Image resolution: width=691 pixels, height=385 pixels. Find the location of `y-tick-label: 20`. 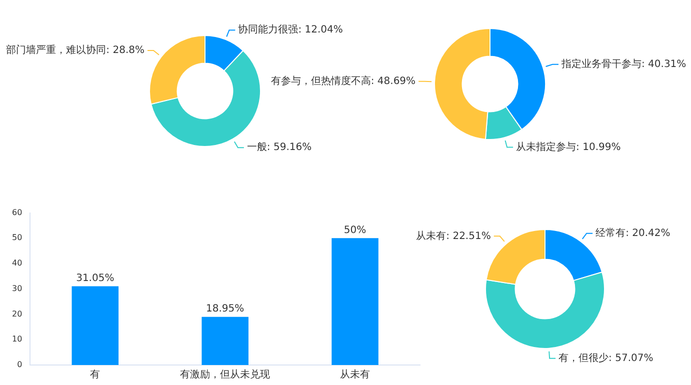

y-tick-label: 20 is located at coordinates (17, 313).